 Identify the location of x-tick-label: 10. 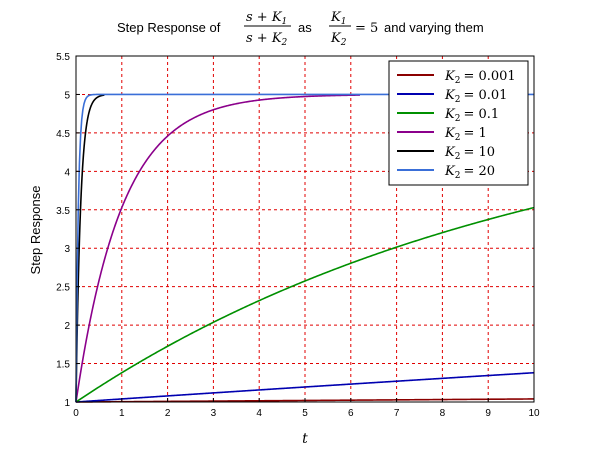
(534, 413).